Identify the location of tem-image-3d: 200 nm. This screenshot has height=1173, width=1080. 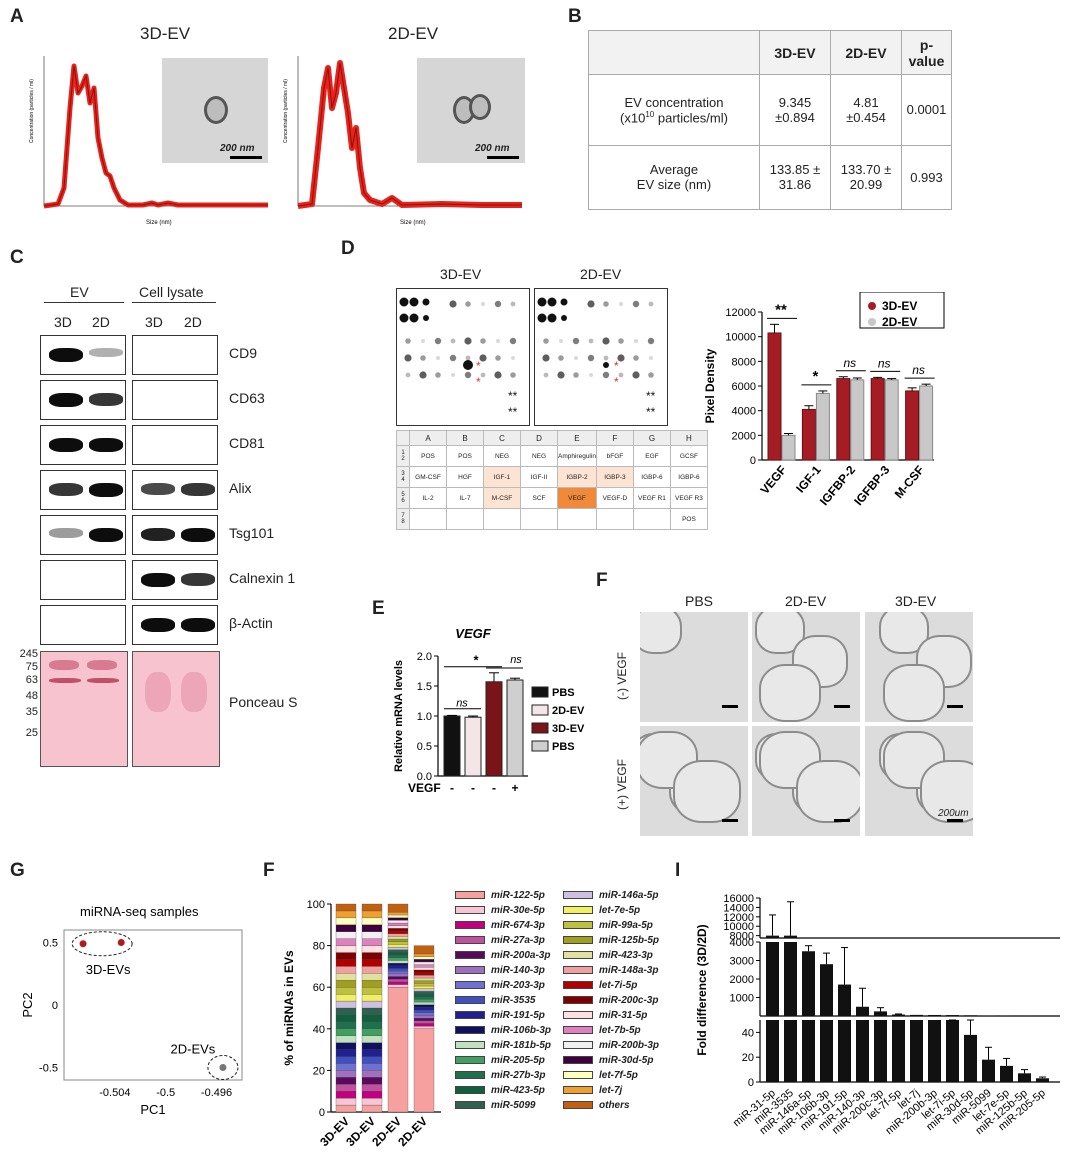
(215, 110).